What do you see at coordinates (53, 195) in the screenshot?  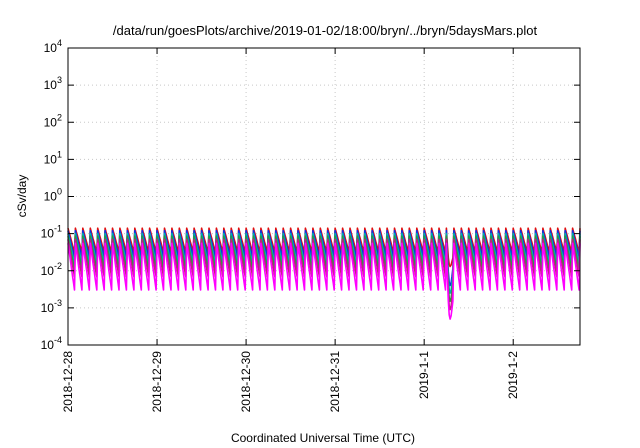 I see `y-tick-label: 10⁰` at bounding box center [53, 195].